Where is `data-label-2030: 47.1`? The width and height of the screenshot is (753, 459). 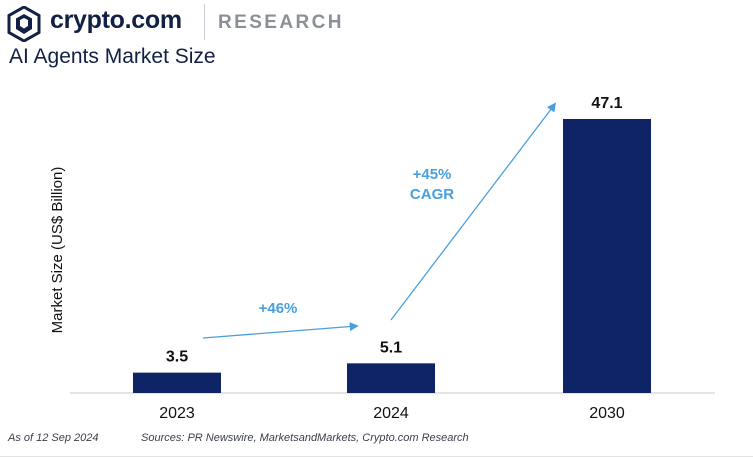 data-label-2030: 47.1 is located at coordinates (606, 103).